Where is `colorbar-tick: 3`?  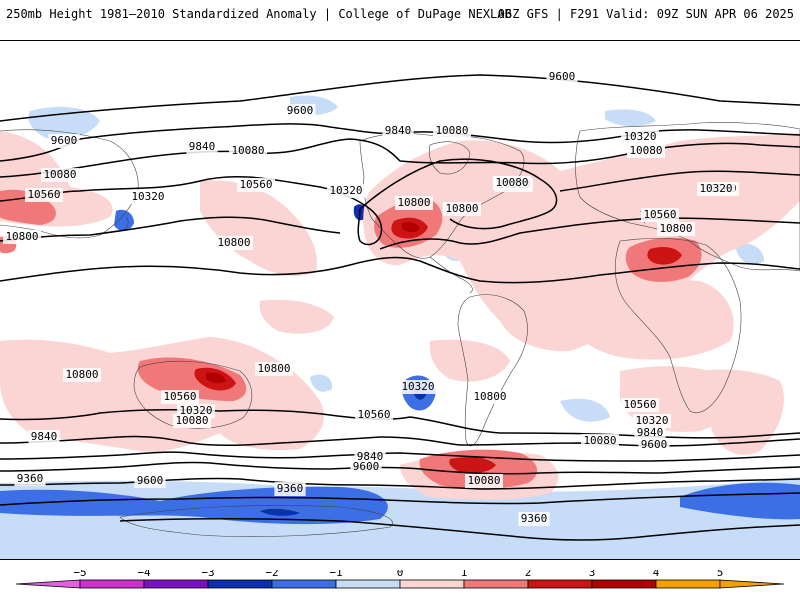
colorbar-tick: 3 is located at coordinates (592, 574).